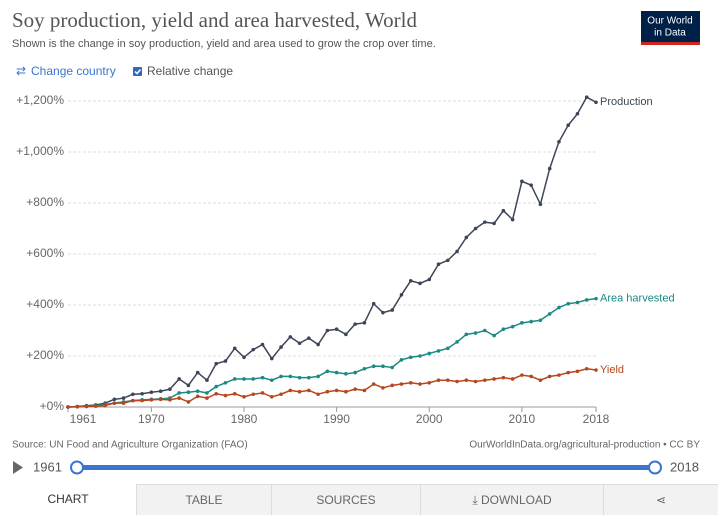 The image size is (718, 516). I want to click on check, so click(138, 72).